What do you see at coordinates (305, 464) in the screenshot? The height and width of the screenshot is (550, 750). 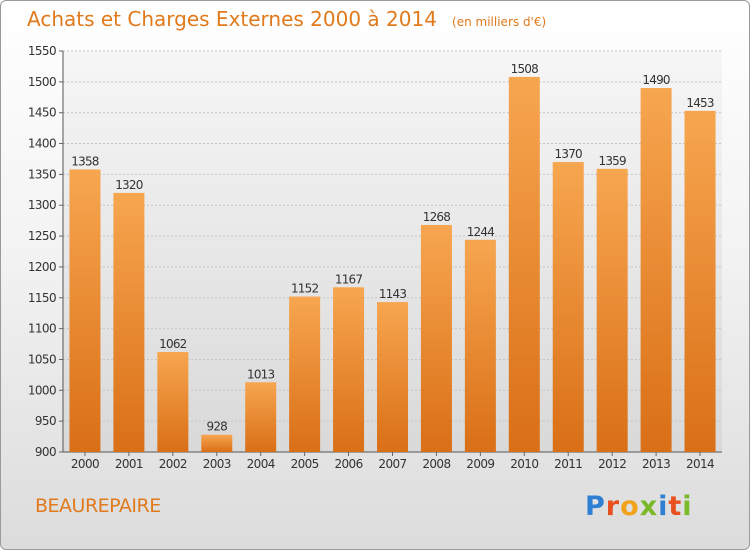 I see `x-tick-label: 2005` at bounding box center [305, 464].